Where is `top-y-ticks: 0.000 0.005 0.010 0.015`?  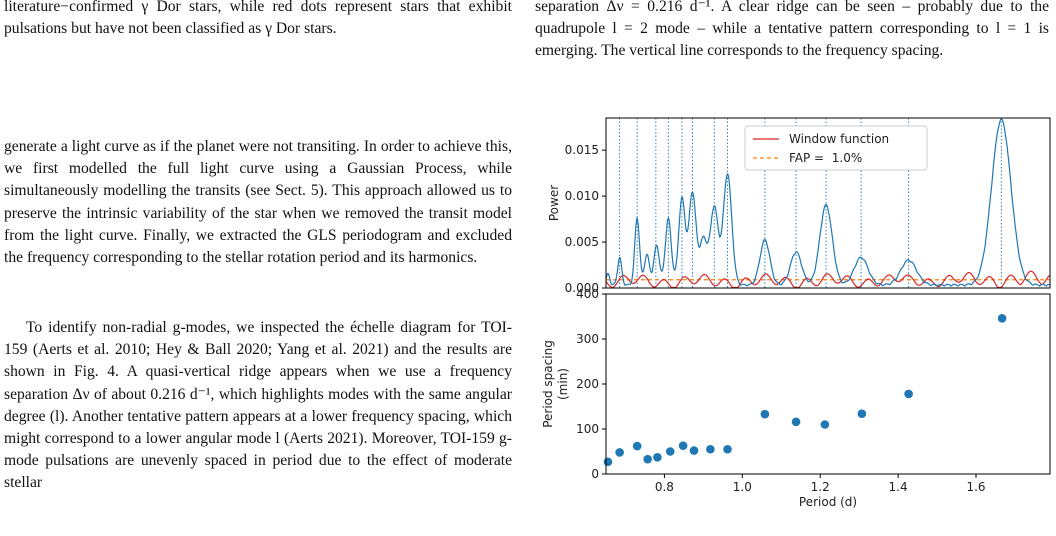
top-y-ticks: 0.000 0.005 0.010 0.015 is located at coordinates (585, 219).